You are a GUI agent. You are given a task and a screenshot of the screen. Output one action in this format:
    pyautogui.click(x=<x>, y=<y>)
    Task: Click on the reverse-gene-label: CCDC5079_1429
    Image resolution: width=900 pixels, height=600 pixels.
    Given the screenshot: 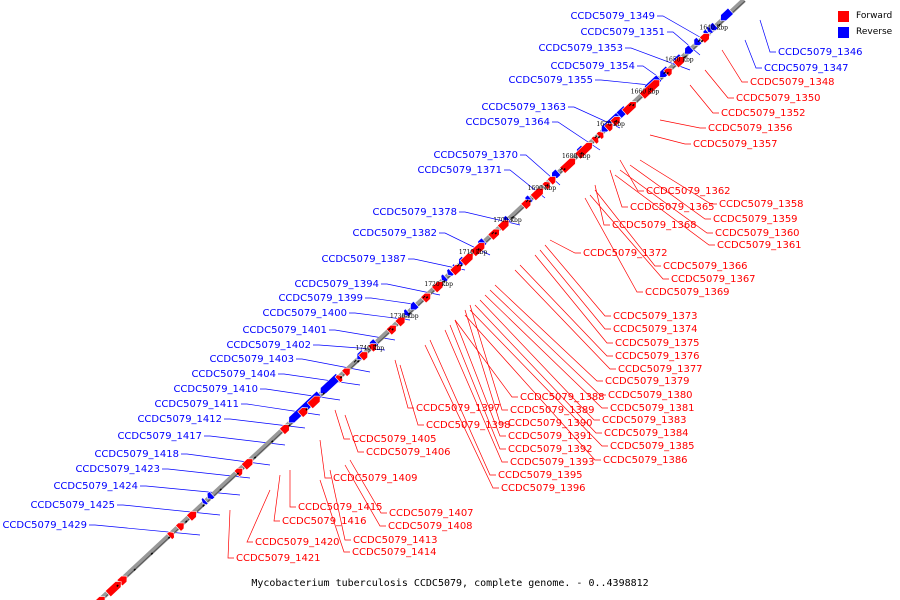 What is the action you would take?
    pyautogui.click(x=44, y=525)
    